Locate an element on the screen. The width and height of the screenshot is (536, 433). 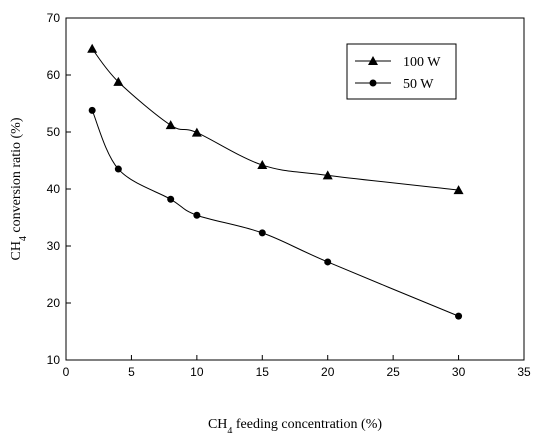
x-tick-label: 30 is located at coordinates (459, 372).